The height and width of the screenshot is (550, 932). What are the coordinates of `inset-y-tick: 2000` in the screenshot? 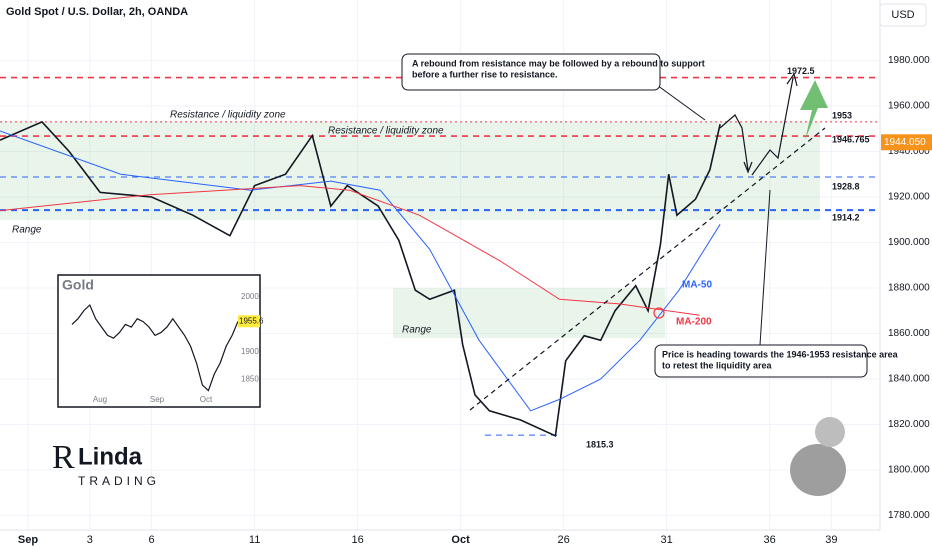 It's located at (250, 296).